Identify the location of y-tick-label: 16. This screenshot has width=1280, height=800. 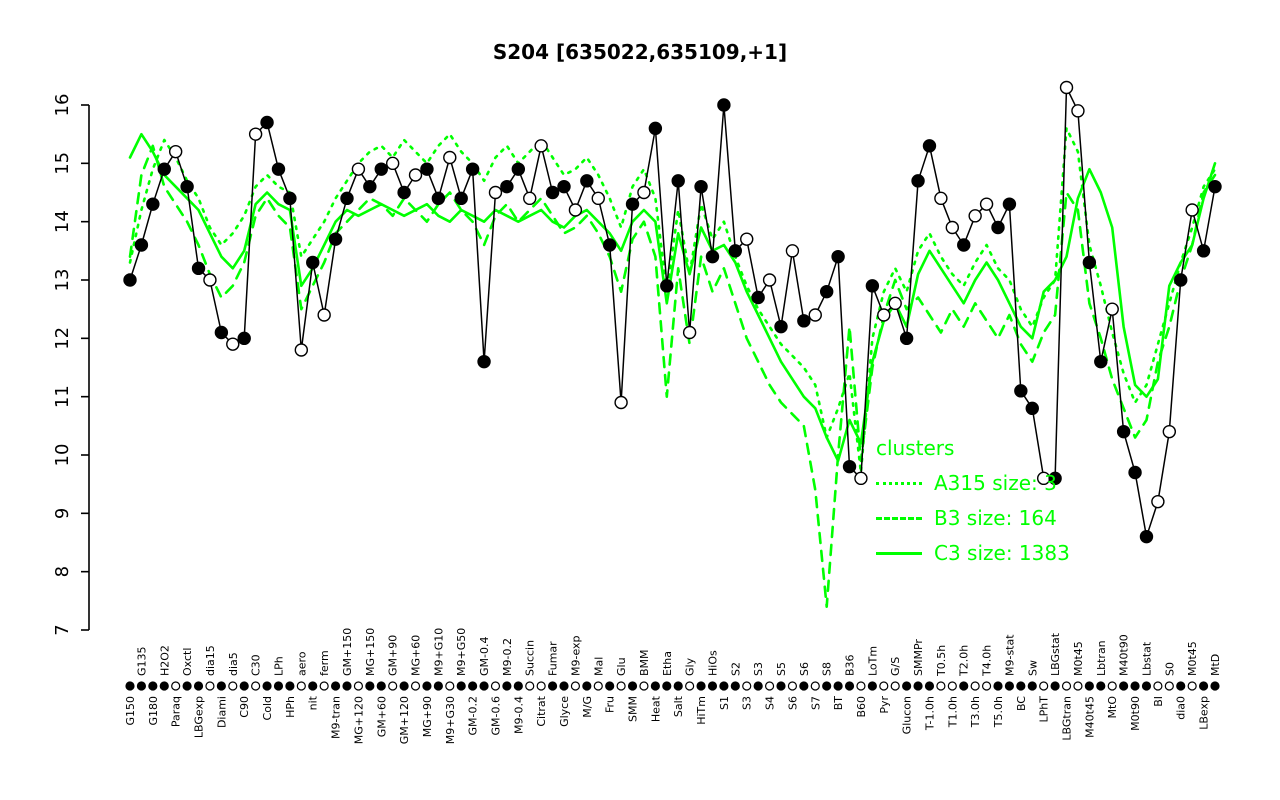
(62, 105).